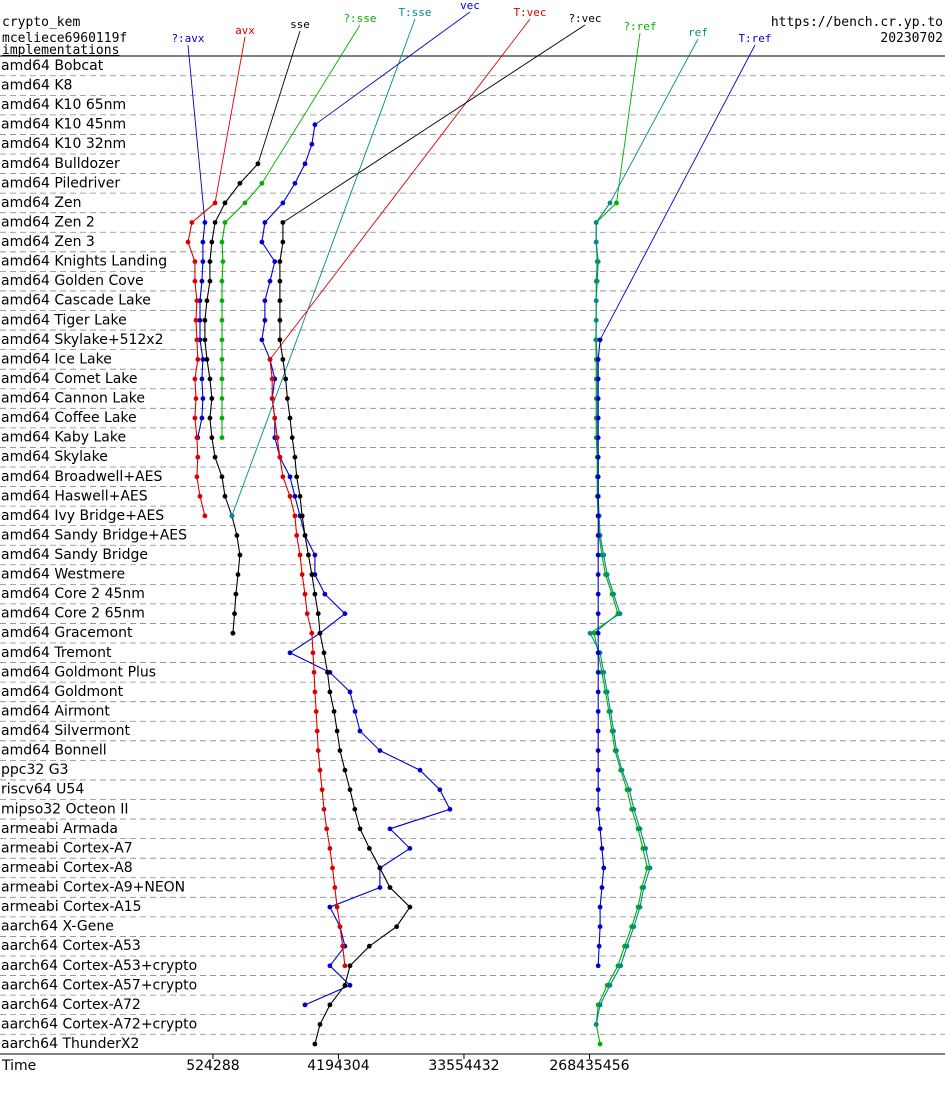 The width and height of the screenshot is (945, 1103). What do you see at coordinates (99, 985) in the screenshot?
I see `row-label: aarch64 Cortex-A57+crypto` at bounding box center [99, 985].